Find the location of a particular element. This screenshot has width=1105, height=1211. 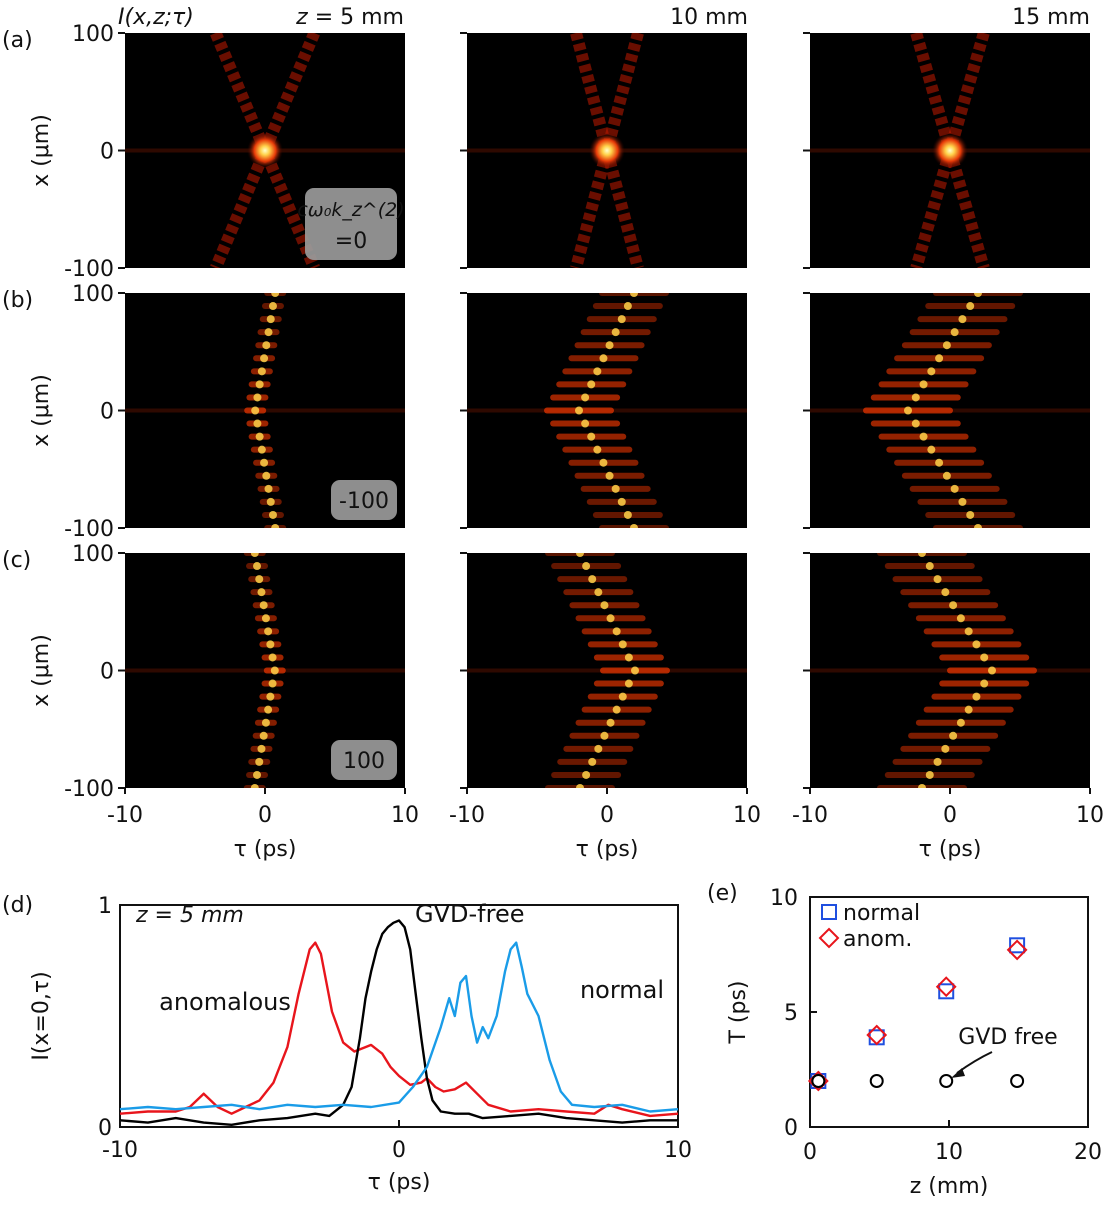

gvd-badge is located at coordinates (351, 224).